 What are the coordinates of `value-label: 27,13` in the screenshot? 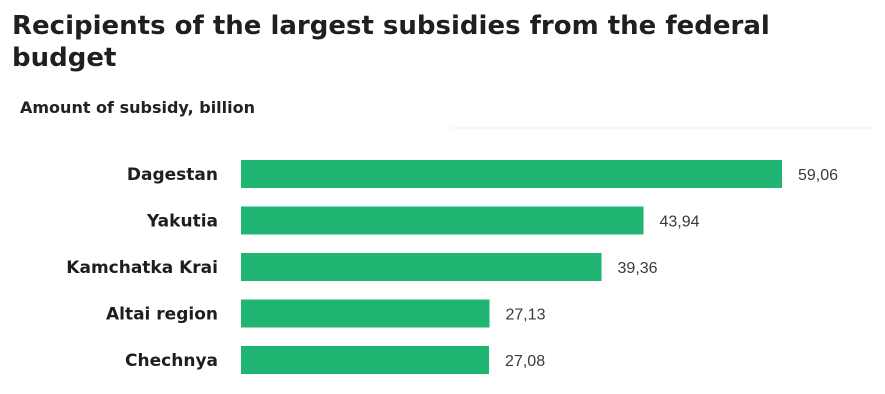 It's located at (526, 315).